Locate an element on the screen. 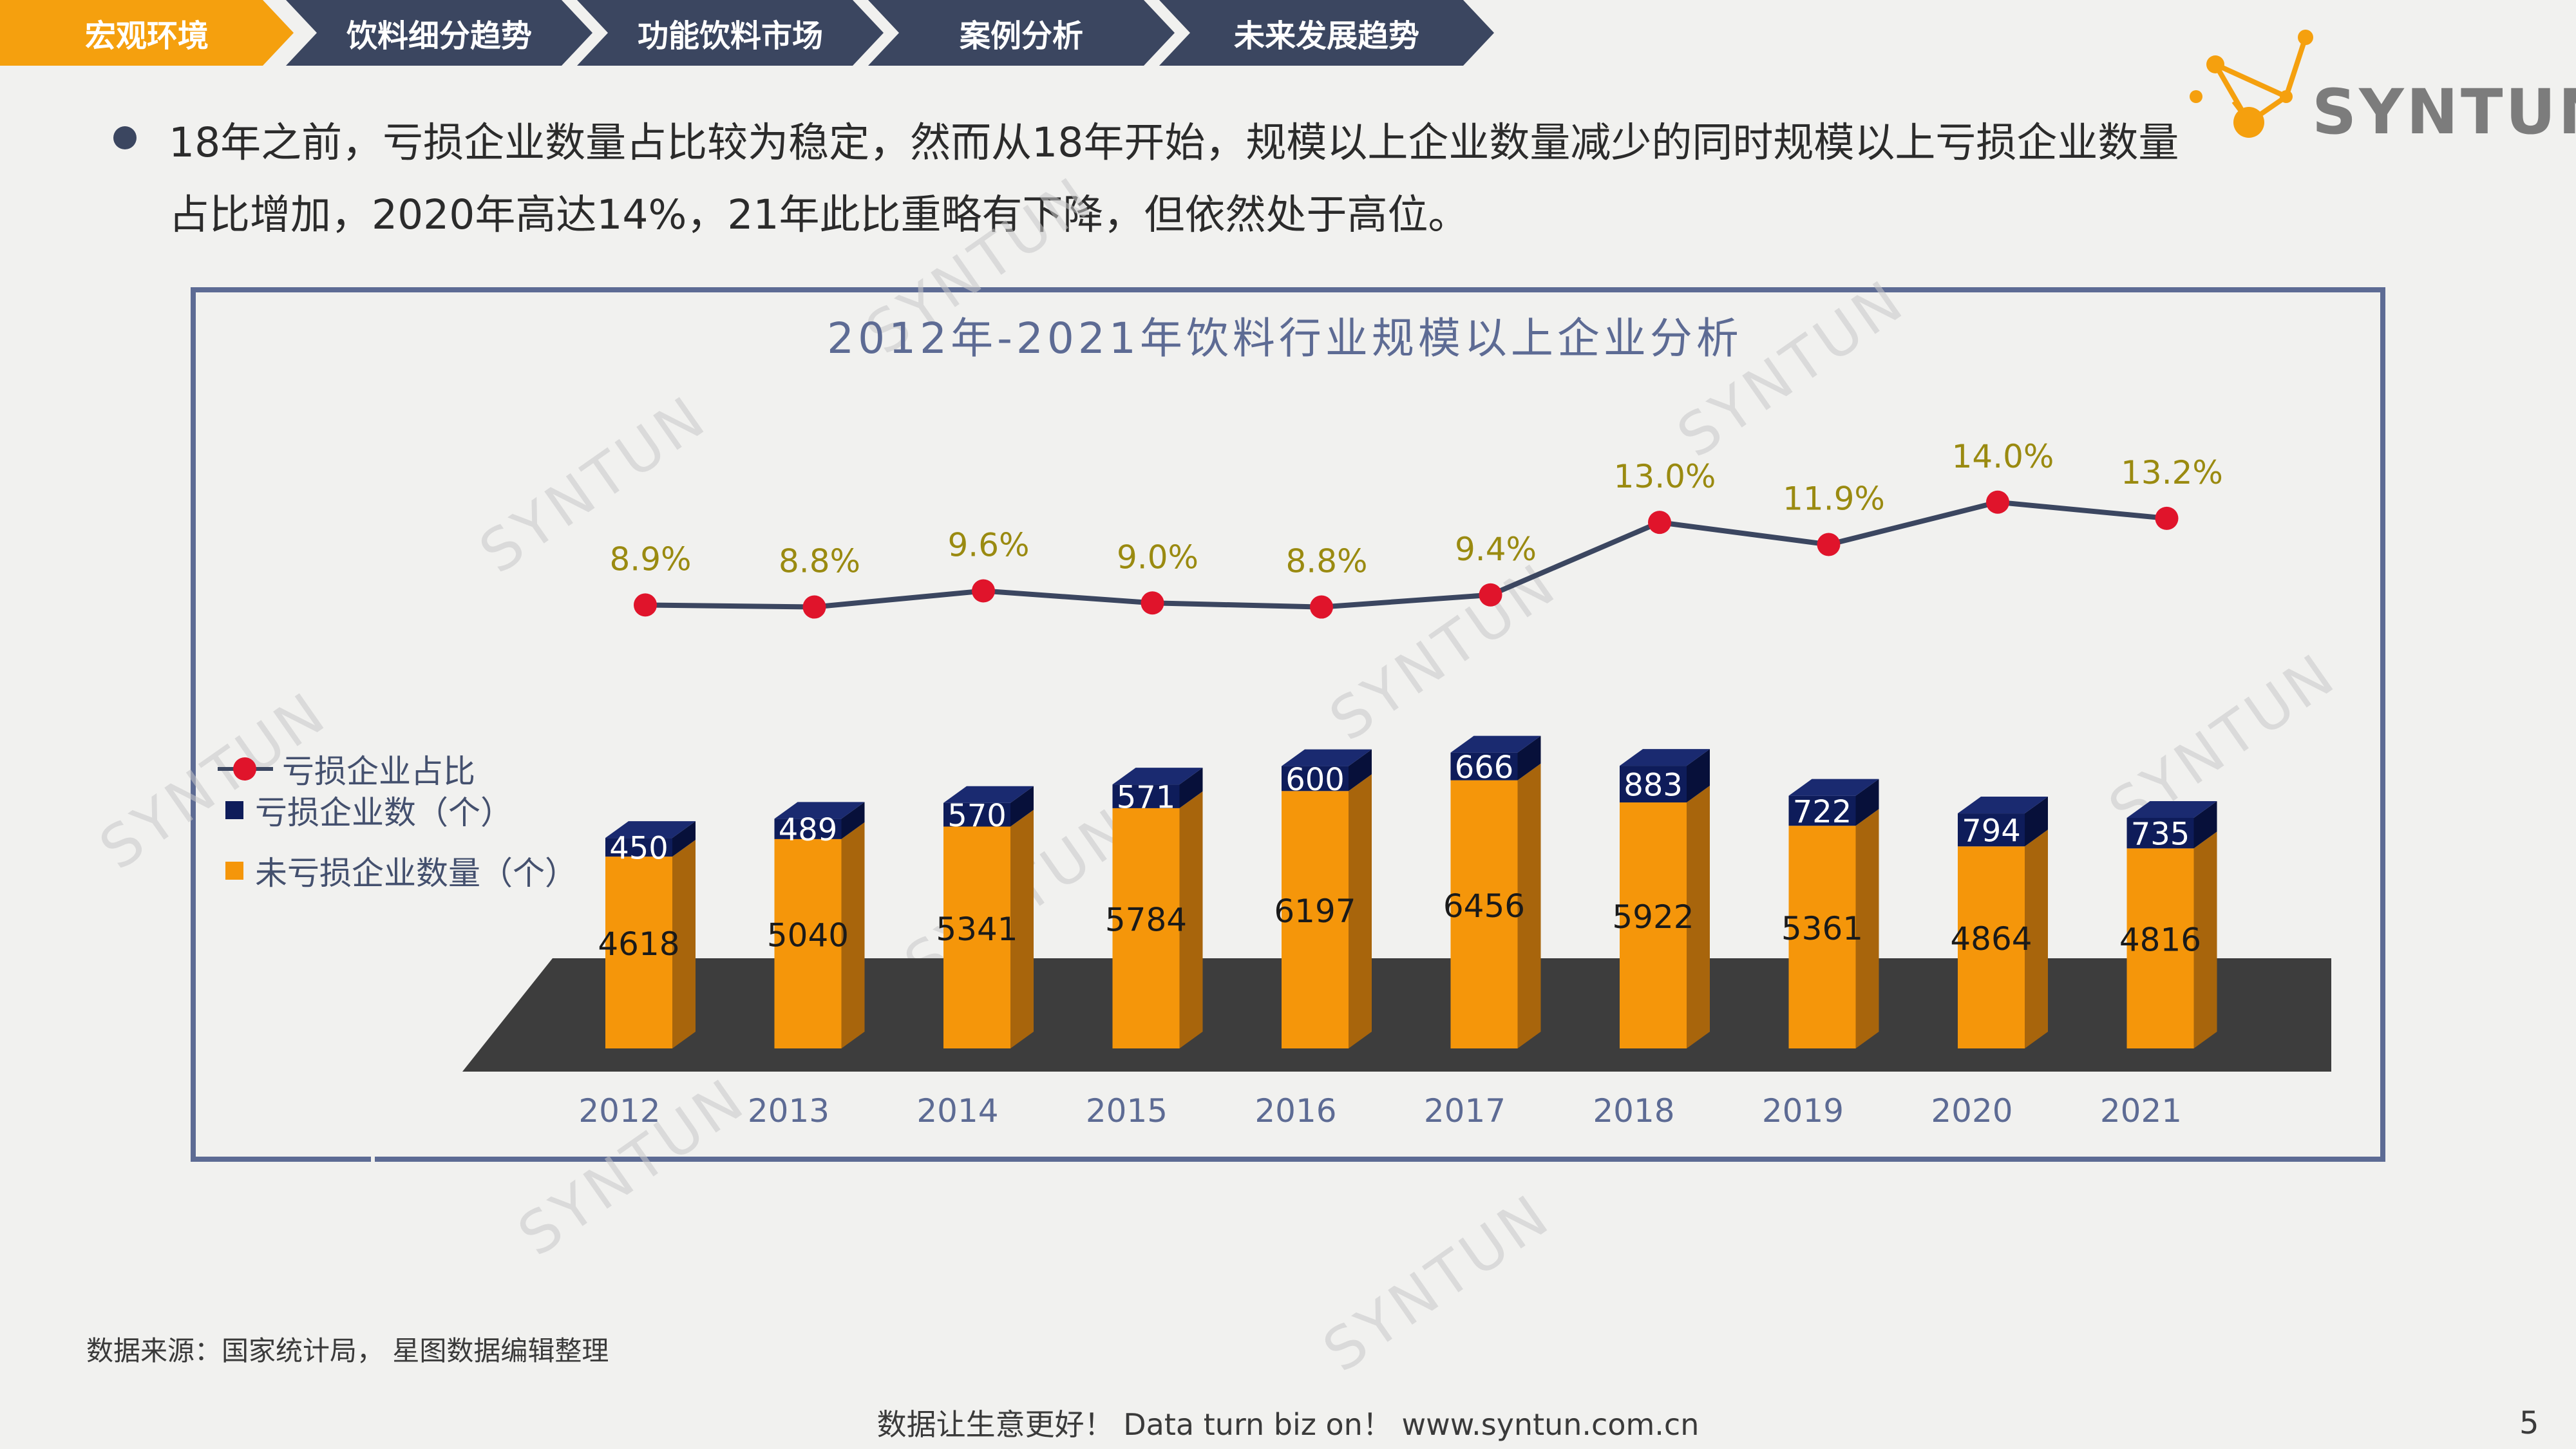 The image size is (2576, 1449). bar-value-loss: 666 is located at coordinates (1484, 768).